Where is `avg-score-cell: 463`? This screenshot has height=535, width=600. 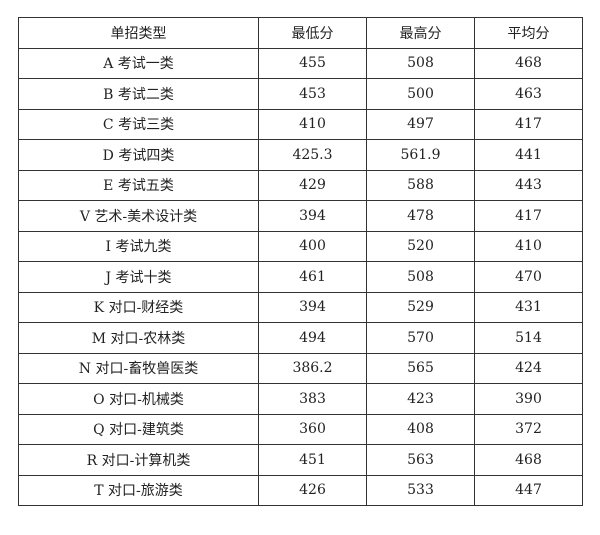
avg-score-cell: 463 is located at coordinates (528, 94).